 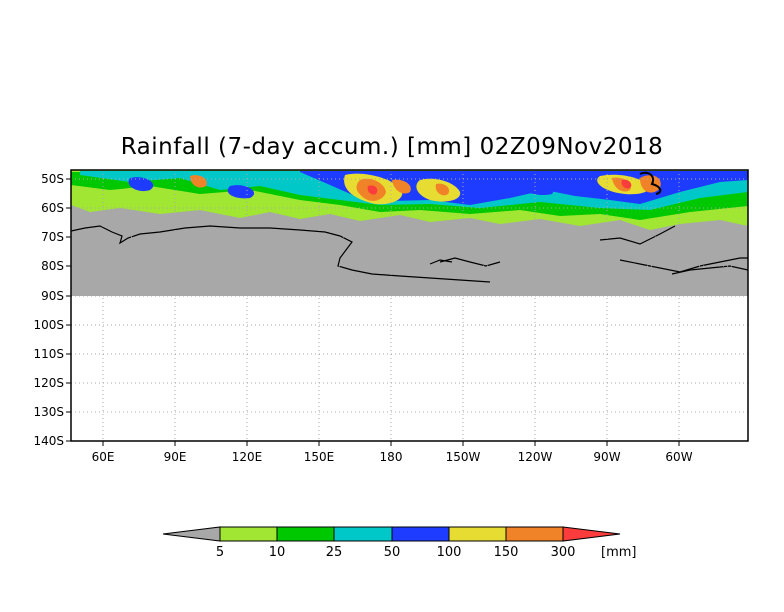 I want to click on lon-label: 60W, so click(x=678, y=457).